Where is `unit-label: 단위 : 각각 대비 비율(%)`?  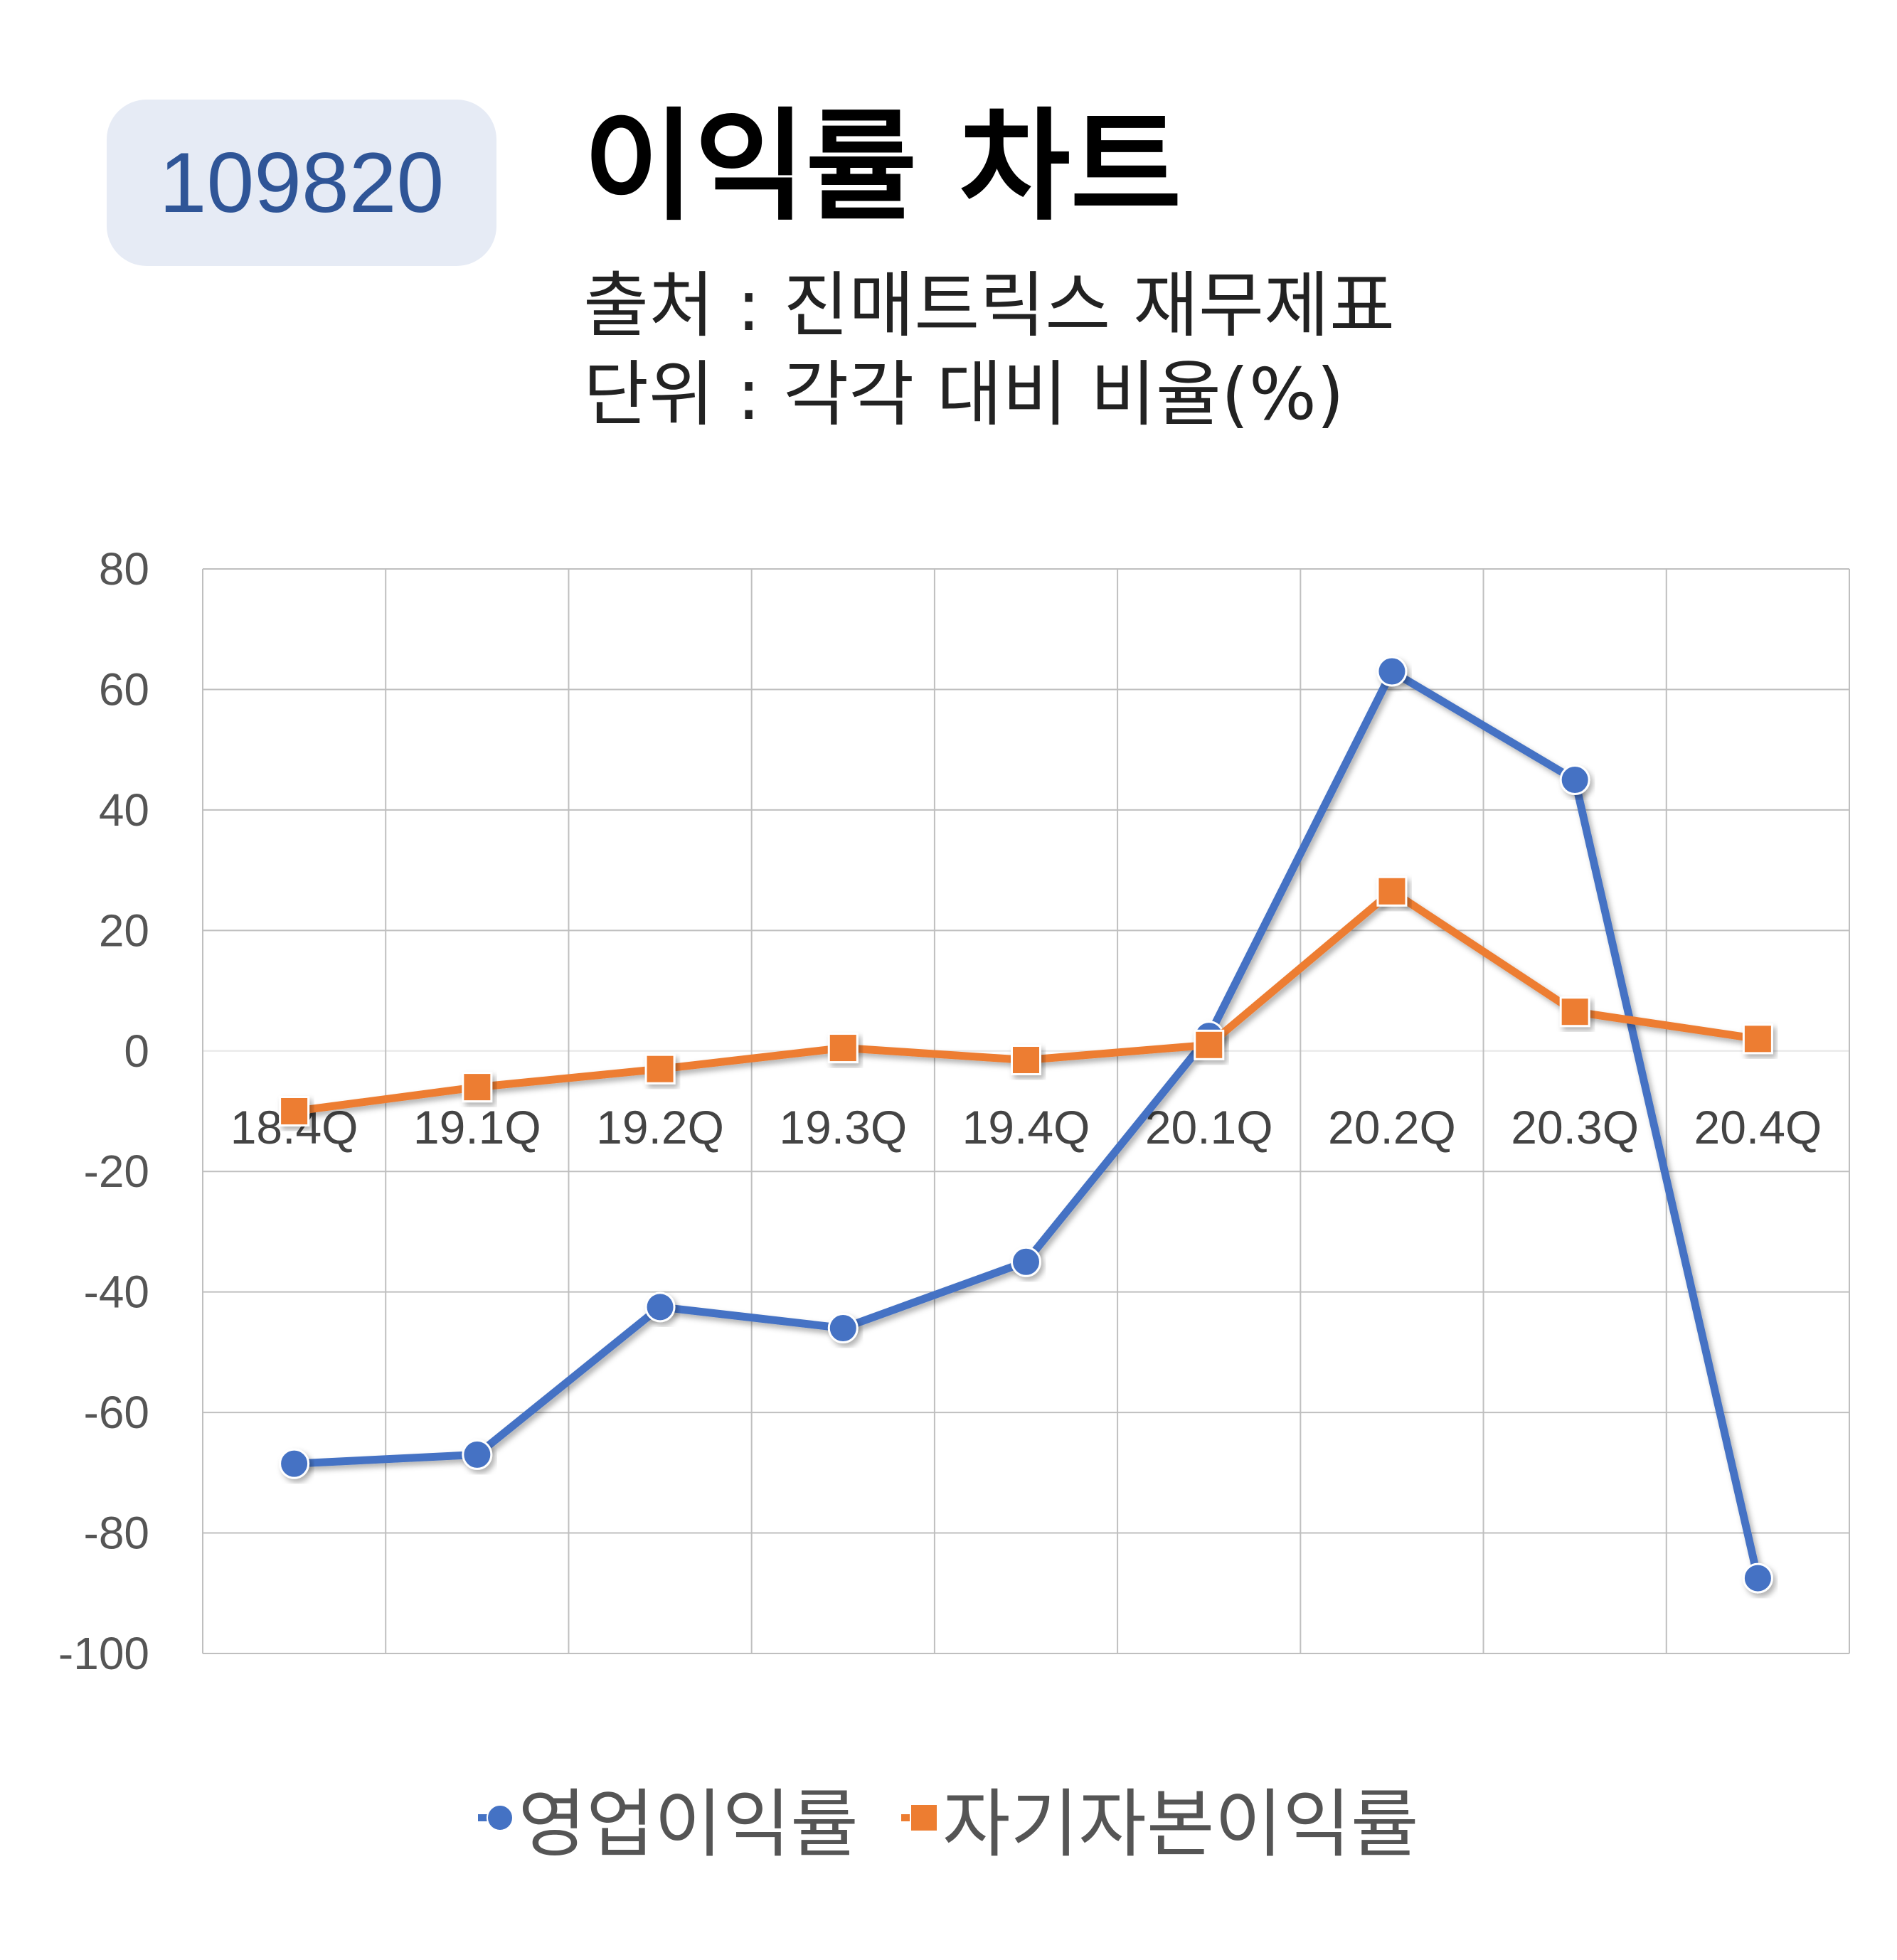 unit-label: 단위 : 각각 대비 비율(%) is located at coordinates (964, 394).